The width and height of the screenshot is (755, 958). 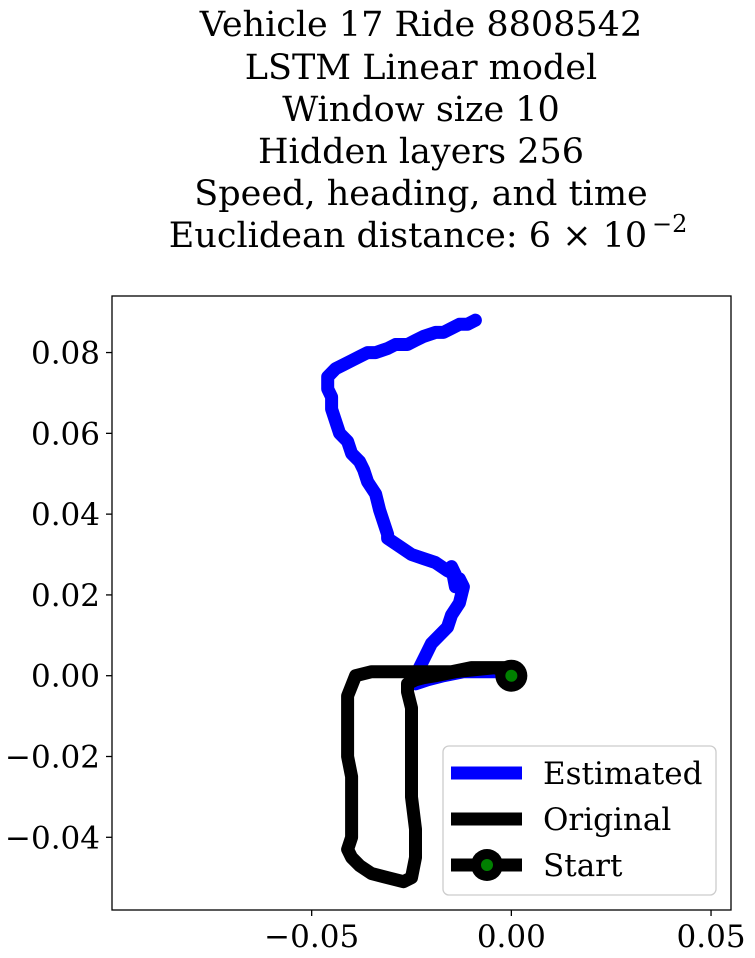 What do you see at coordinates (420, 194) in the screenshot?
I see `title-line-5: Speed, heading, and time` at bounding box center [420, 194].